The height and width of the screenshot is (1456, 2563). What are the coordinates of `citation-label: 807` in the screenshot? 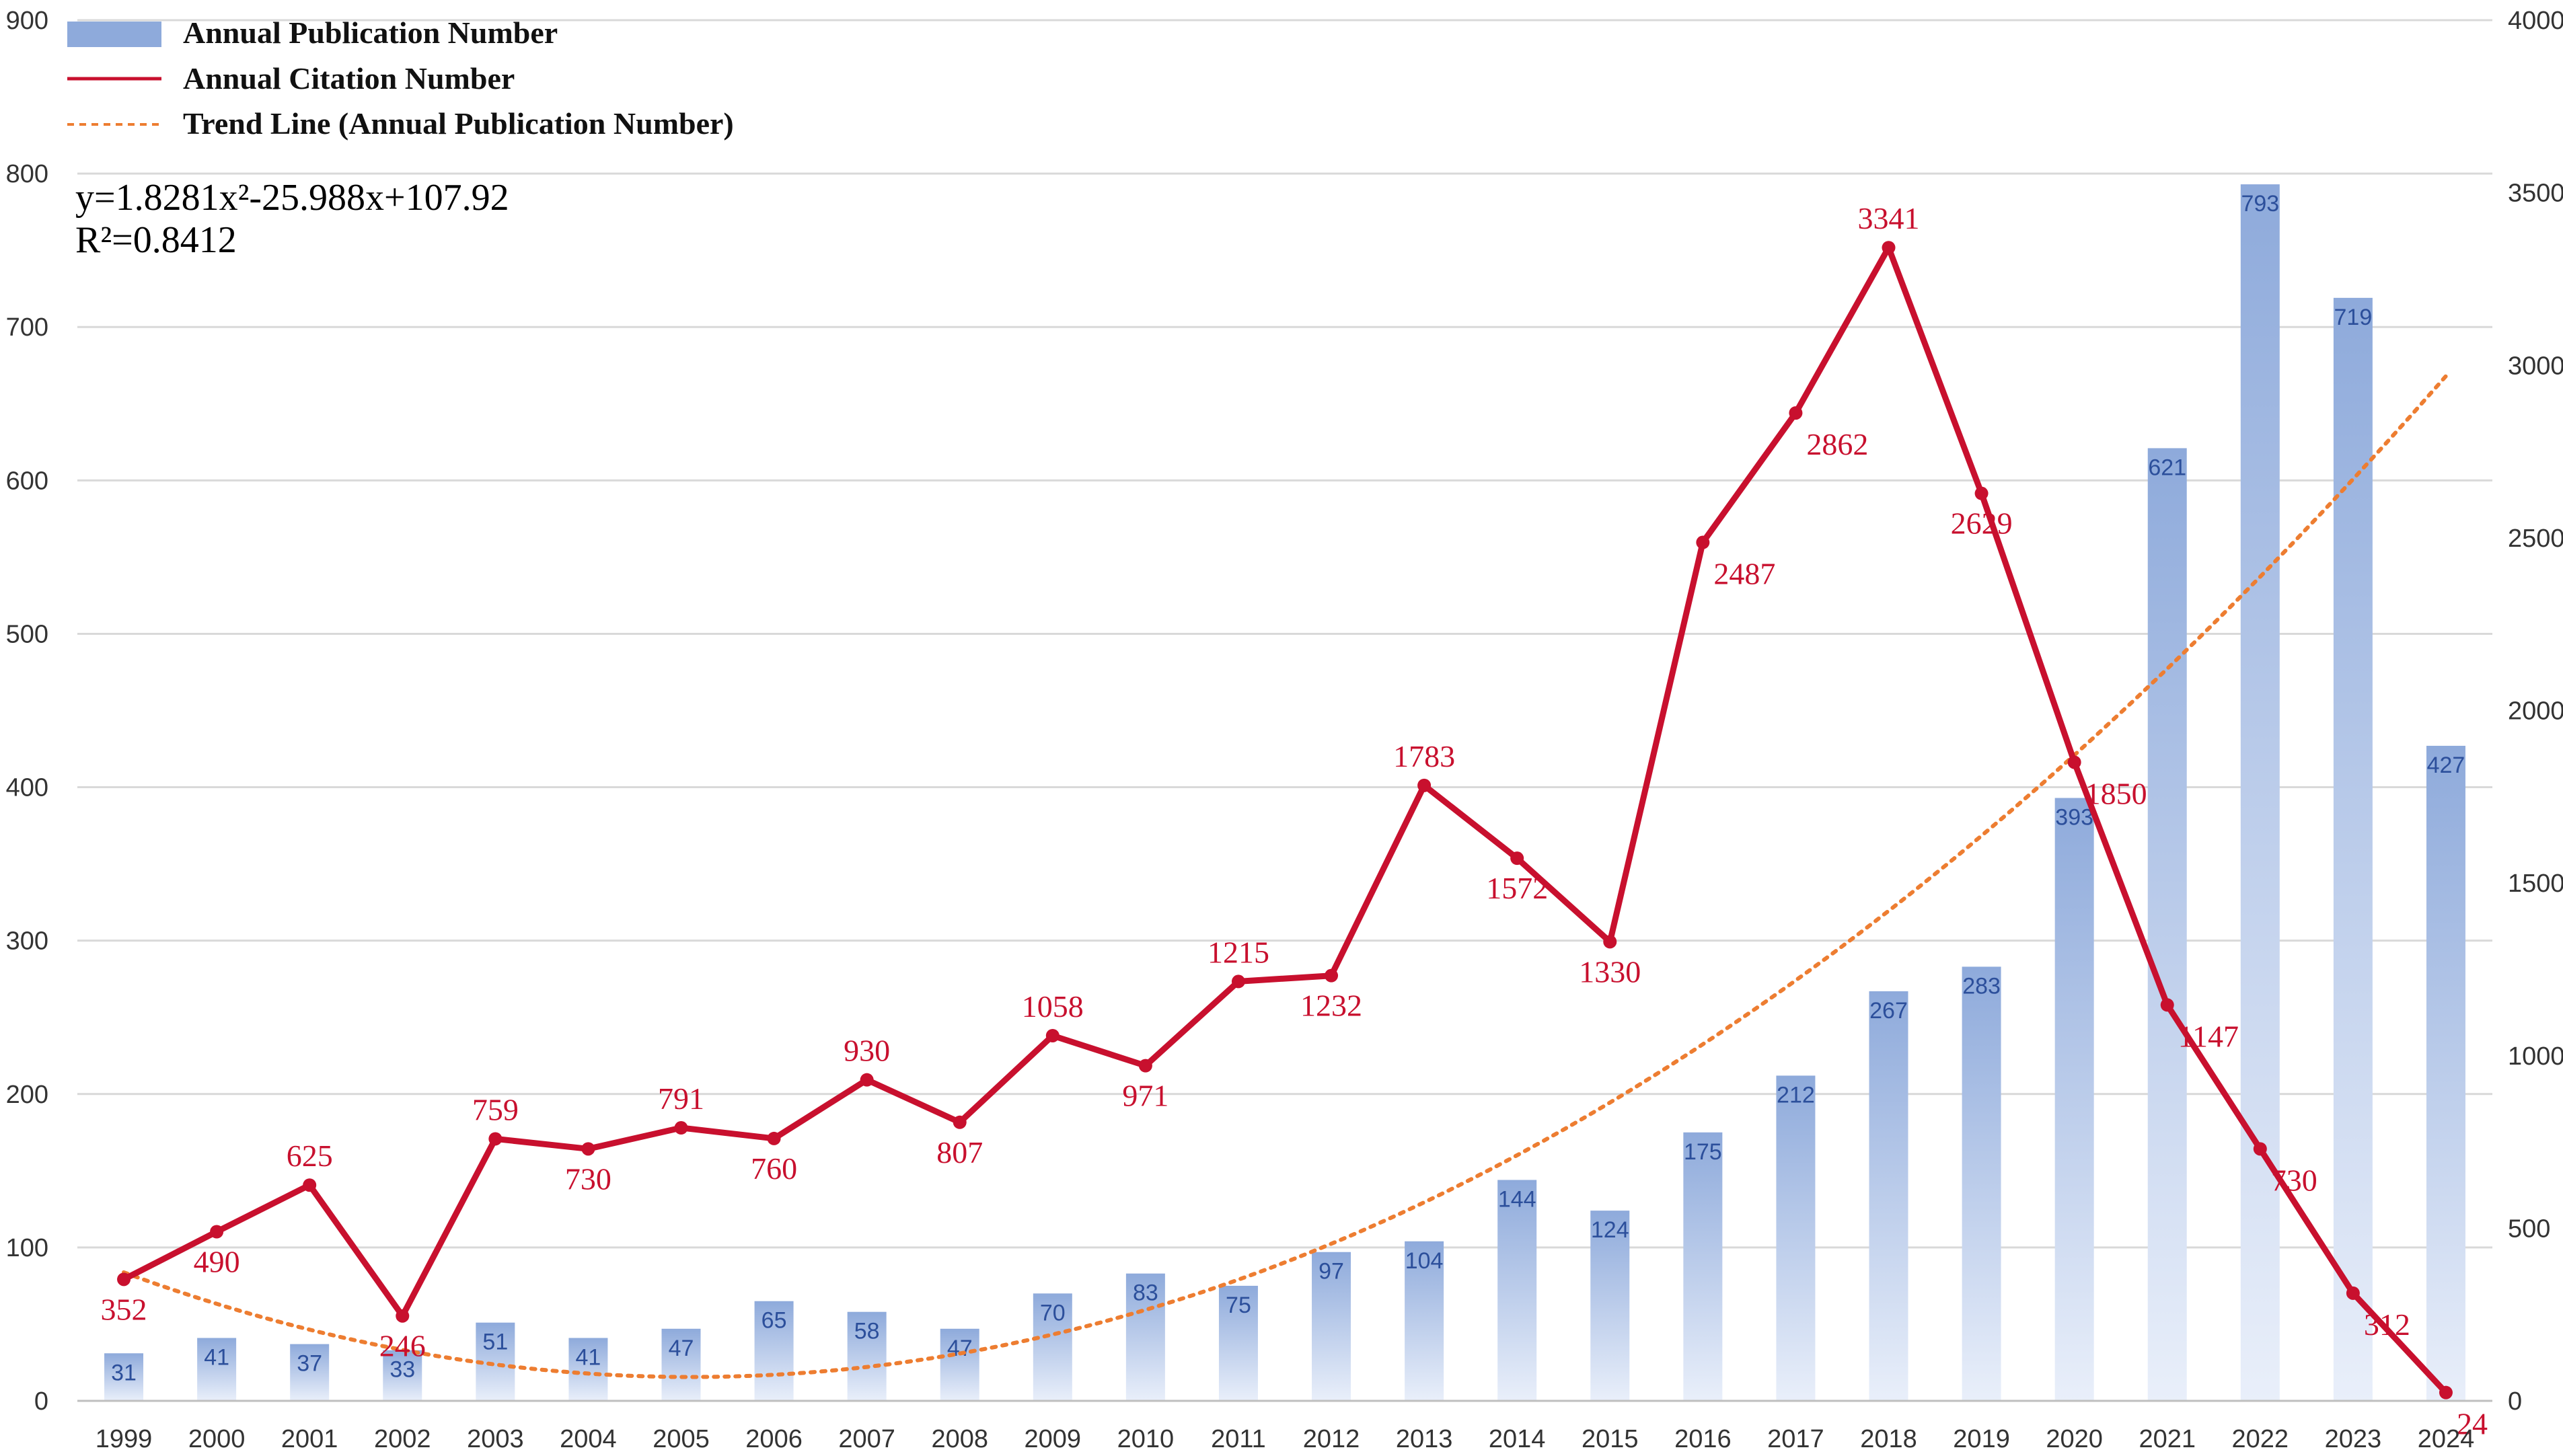 It's located at (959, 1152).